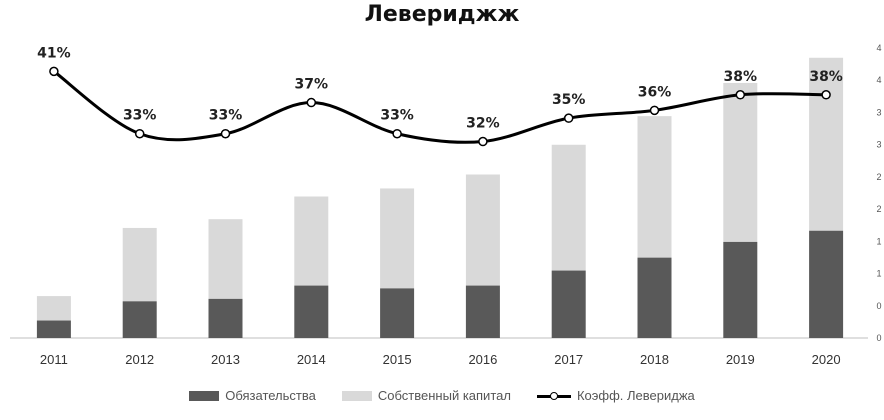 The image size is (884, 420). Describe the element at coordinates (482, 311) in the screenshot. I see `bar-liabilities-2016` at that location.